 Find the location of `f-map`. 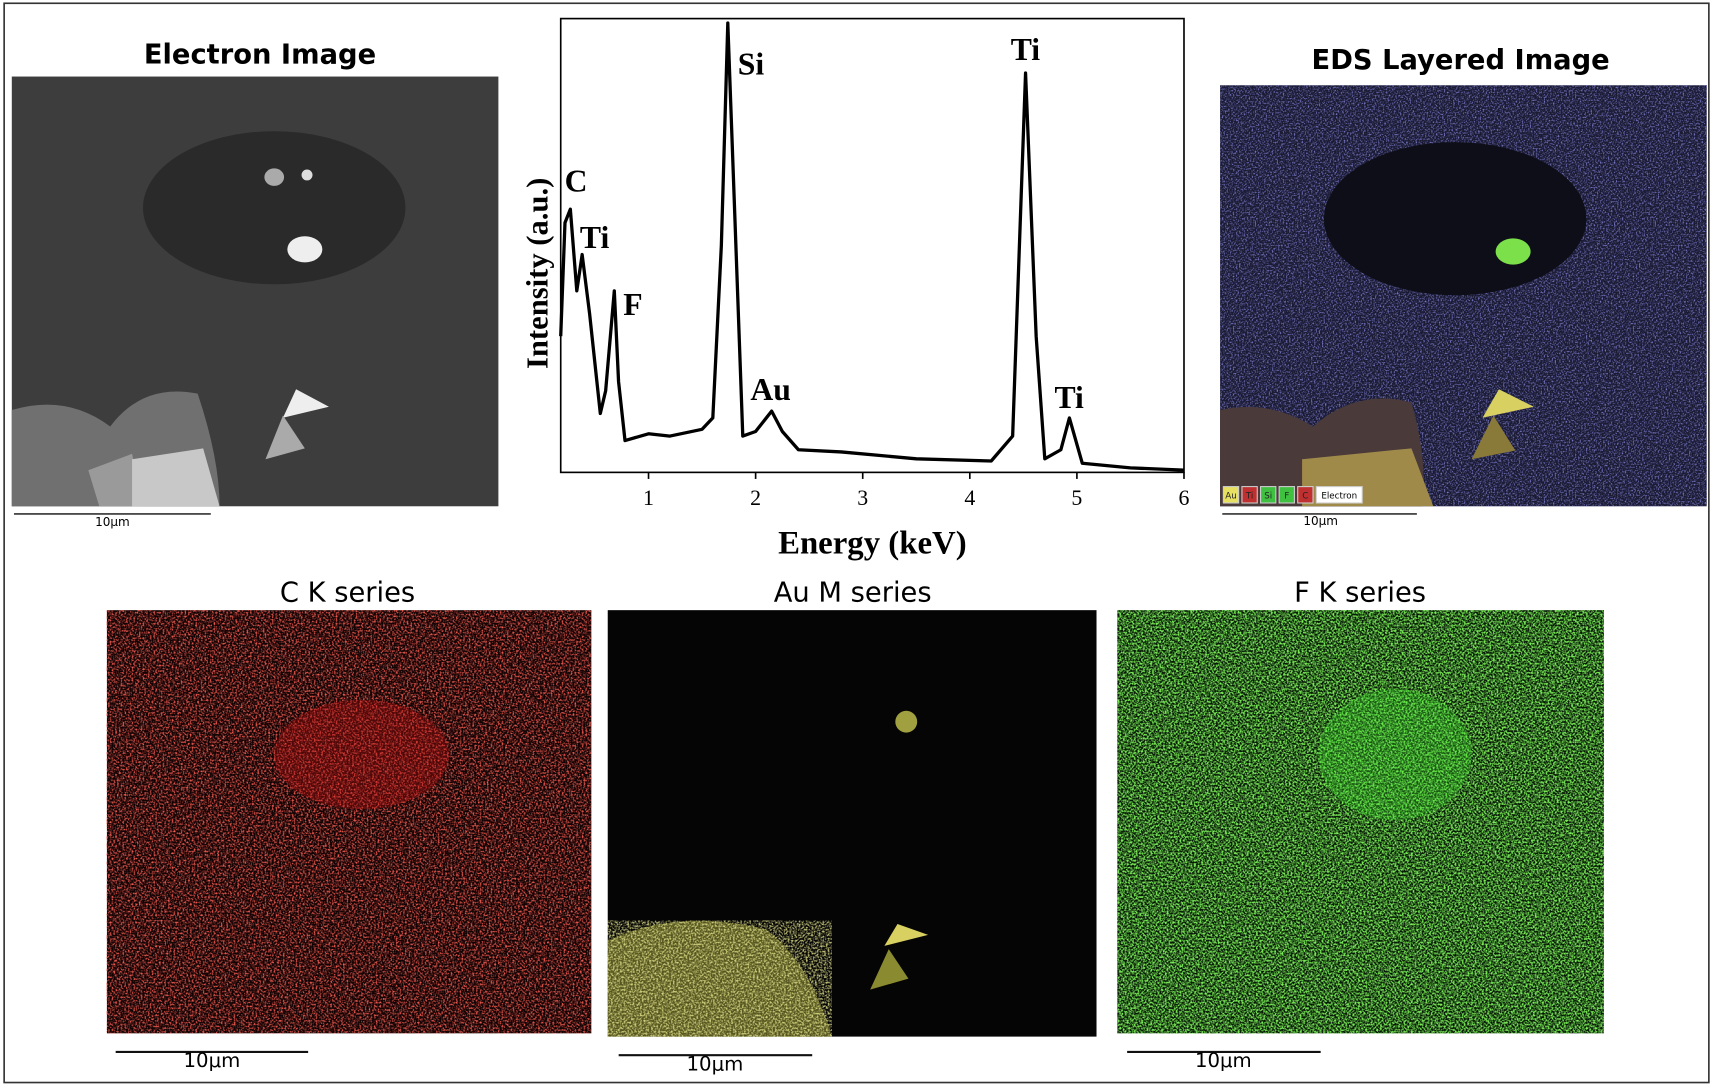

f-map is located at coordinates (1360, 822).